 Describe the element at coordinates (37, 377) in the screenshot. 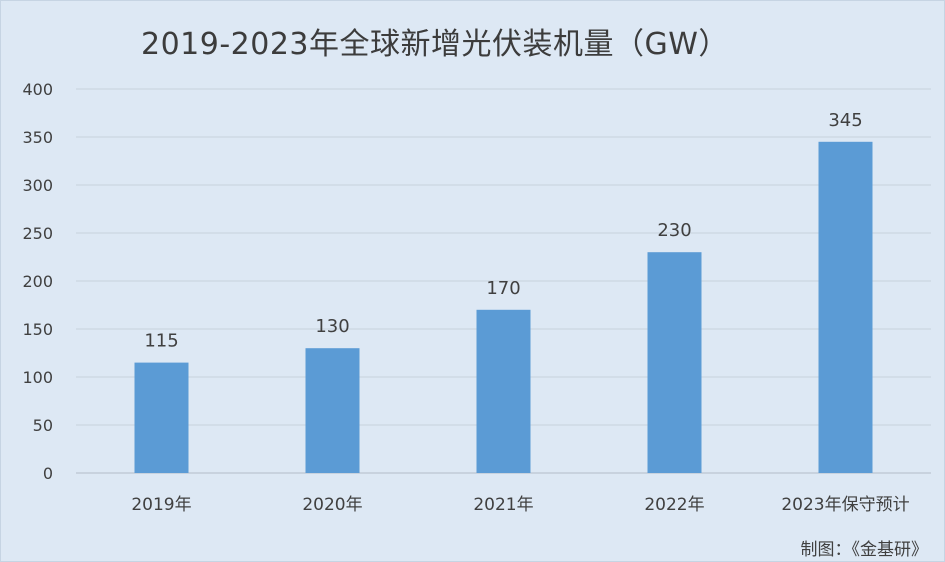

I see `y-tick-label: 100` at that location.